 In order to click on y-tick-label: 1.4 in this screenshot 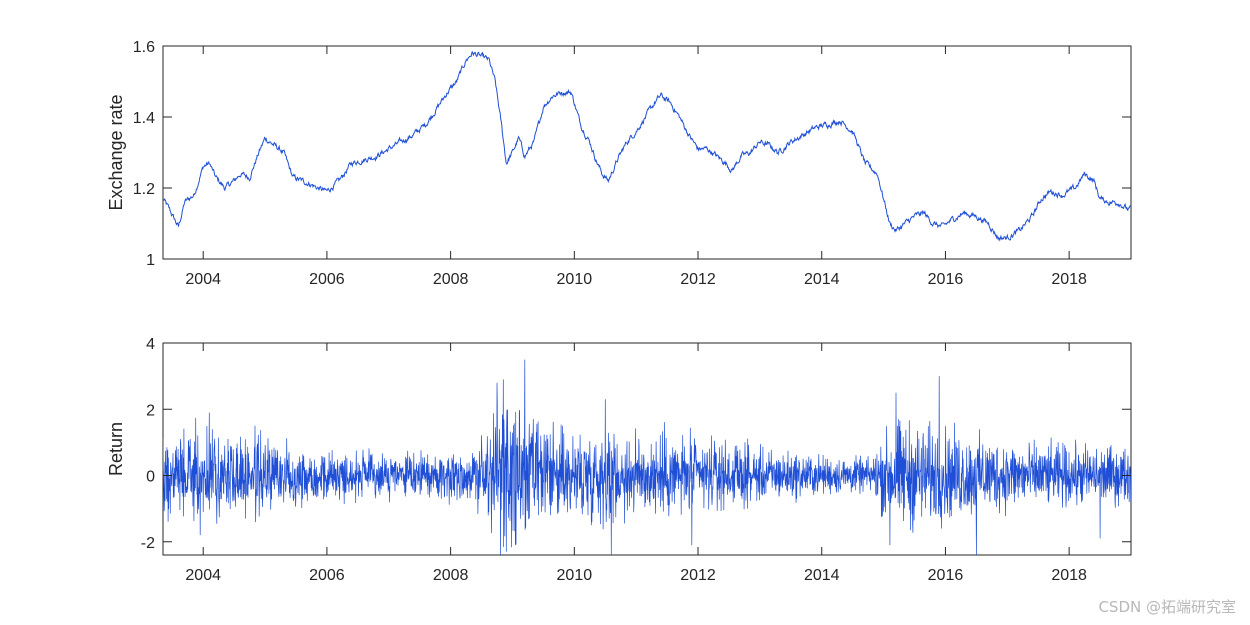, I will do `click(144, 118)`.